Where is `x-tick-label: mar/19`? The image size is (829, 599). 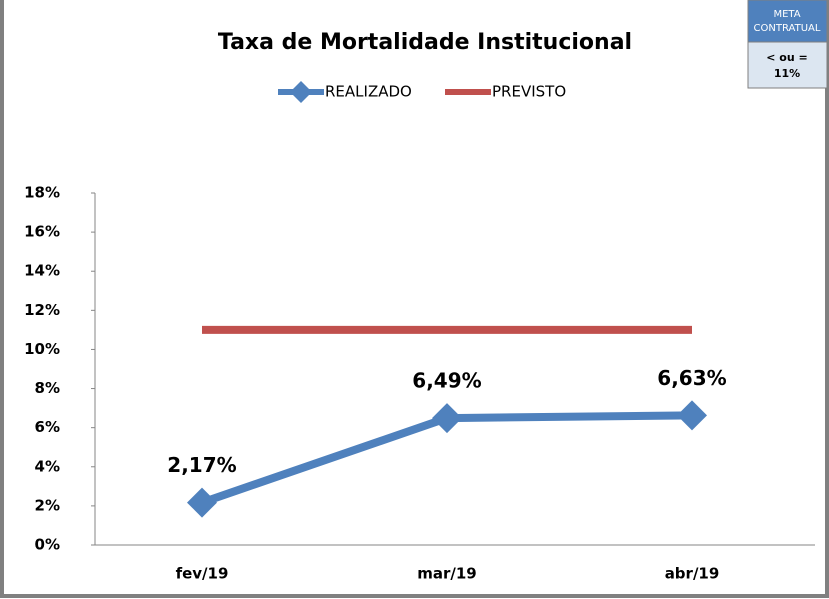 x-tick-label: mar/19 is located at coordinates (447, 574).